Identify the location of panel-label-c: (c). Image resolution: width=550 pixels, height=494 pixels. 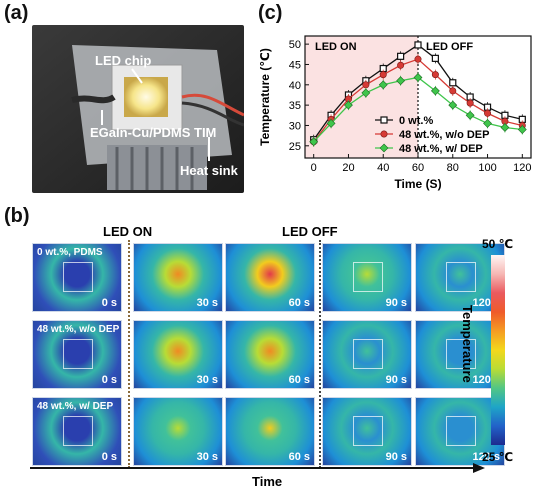
(270, 13).